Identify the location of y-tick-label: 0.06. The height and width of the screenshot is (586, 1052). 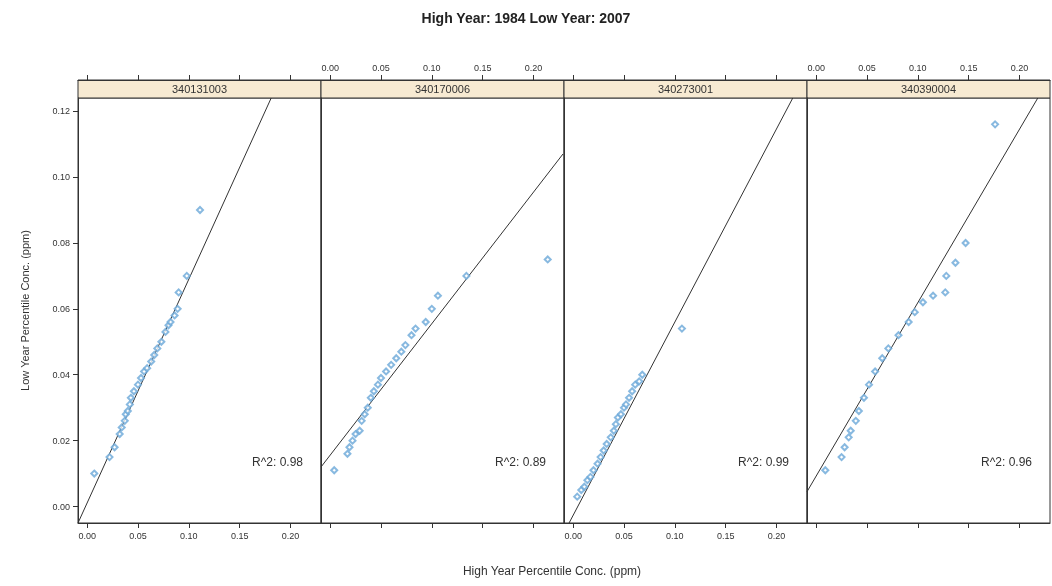
(61, 308).